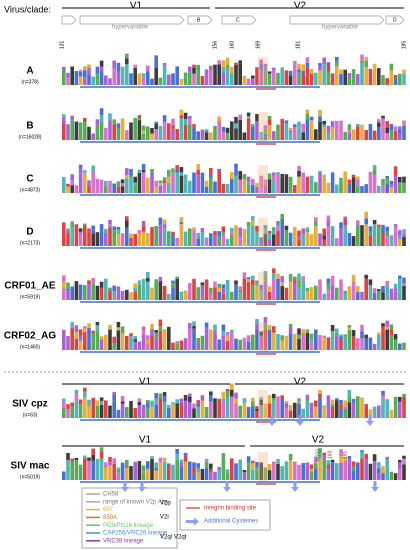 The image size is (410, 550). I want to click on integrin-site, so click(263, 180).